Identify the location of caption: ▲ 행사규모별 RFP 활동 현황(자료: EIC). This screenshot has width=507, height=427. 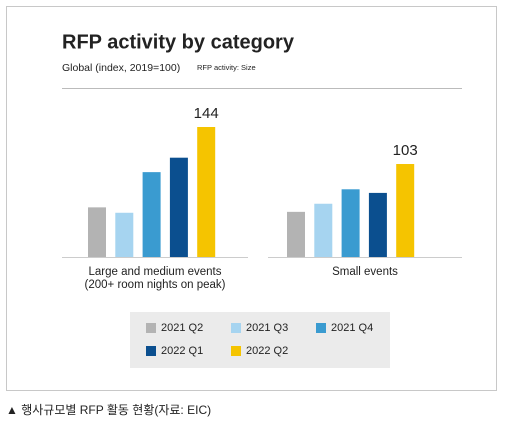
(108, 409).